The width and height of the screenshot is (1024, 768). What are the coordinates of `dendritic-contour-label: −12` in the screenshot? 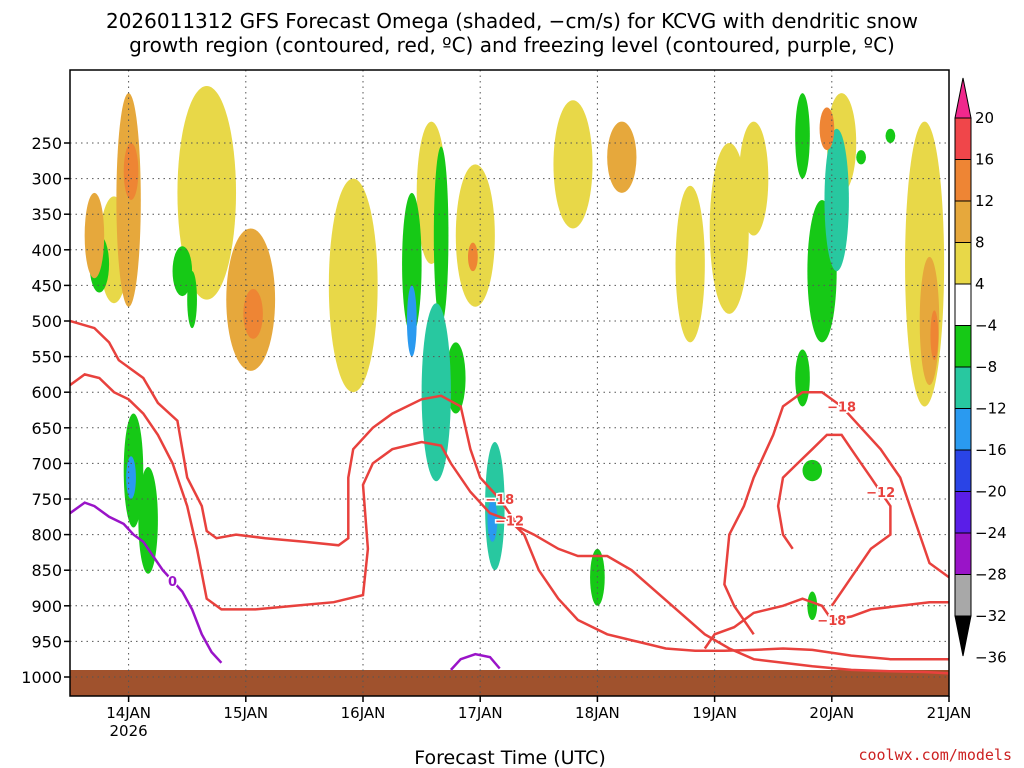 It's located at (880, 493).